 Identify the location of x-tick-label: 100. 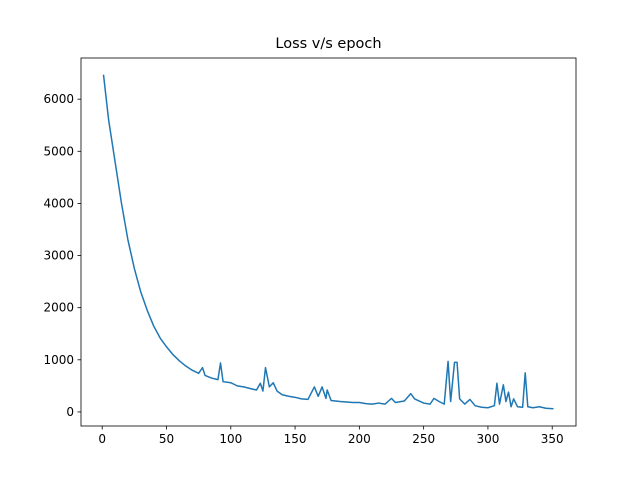
(230, 439).